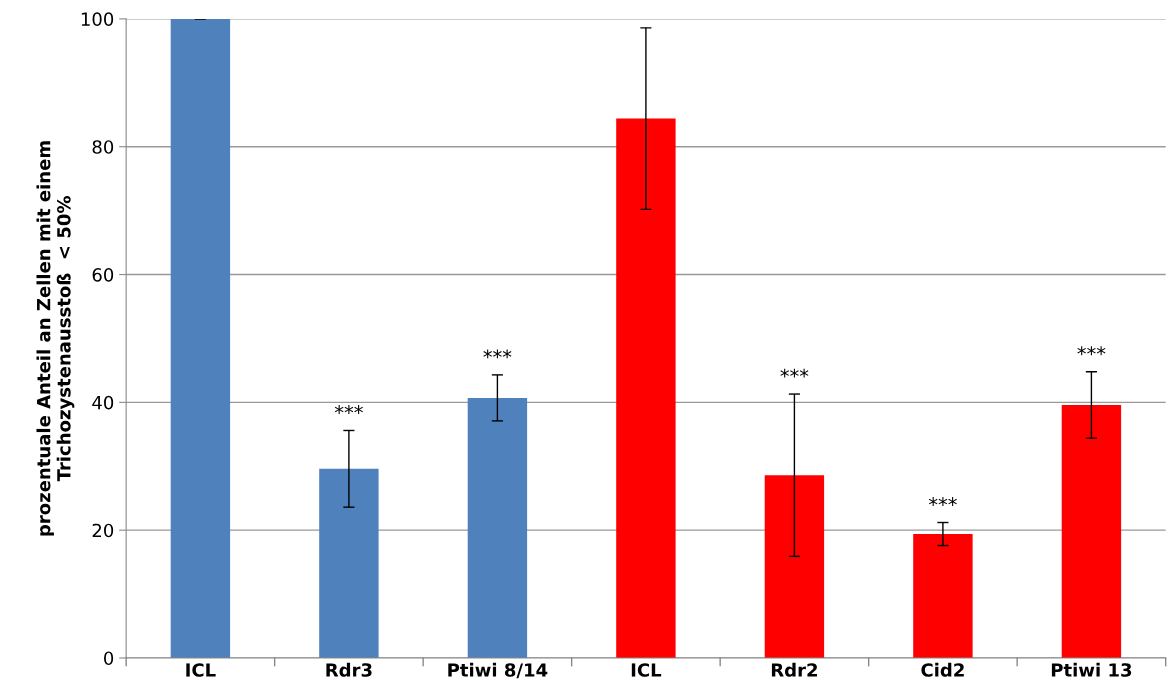 Image resolution: width=1168 pixels, height=700 pixels. Describe the element at coordinates (498, 670) in the screenshot. I see `x-tick-label: Ptiwi 8/14` at that location.